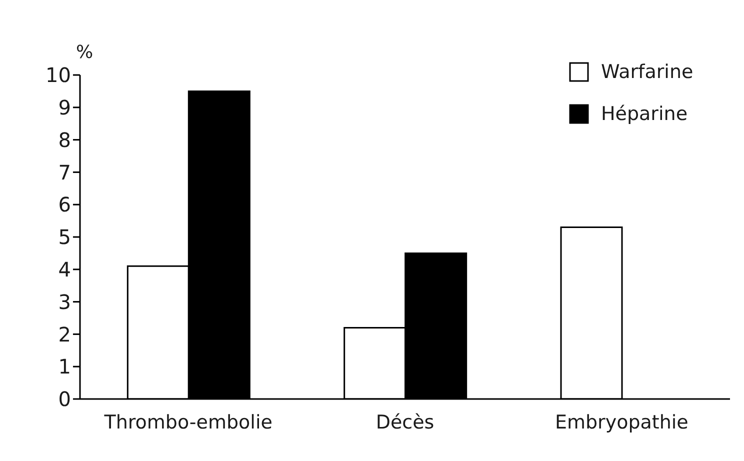  Describe the element at coordinates (64, 140) in the screenshot. I see `y-tick-label: 8` at that location.